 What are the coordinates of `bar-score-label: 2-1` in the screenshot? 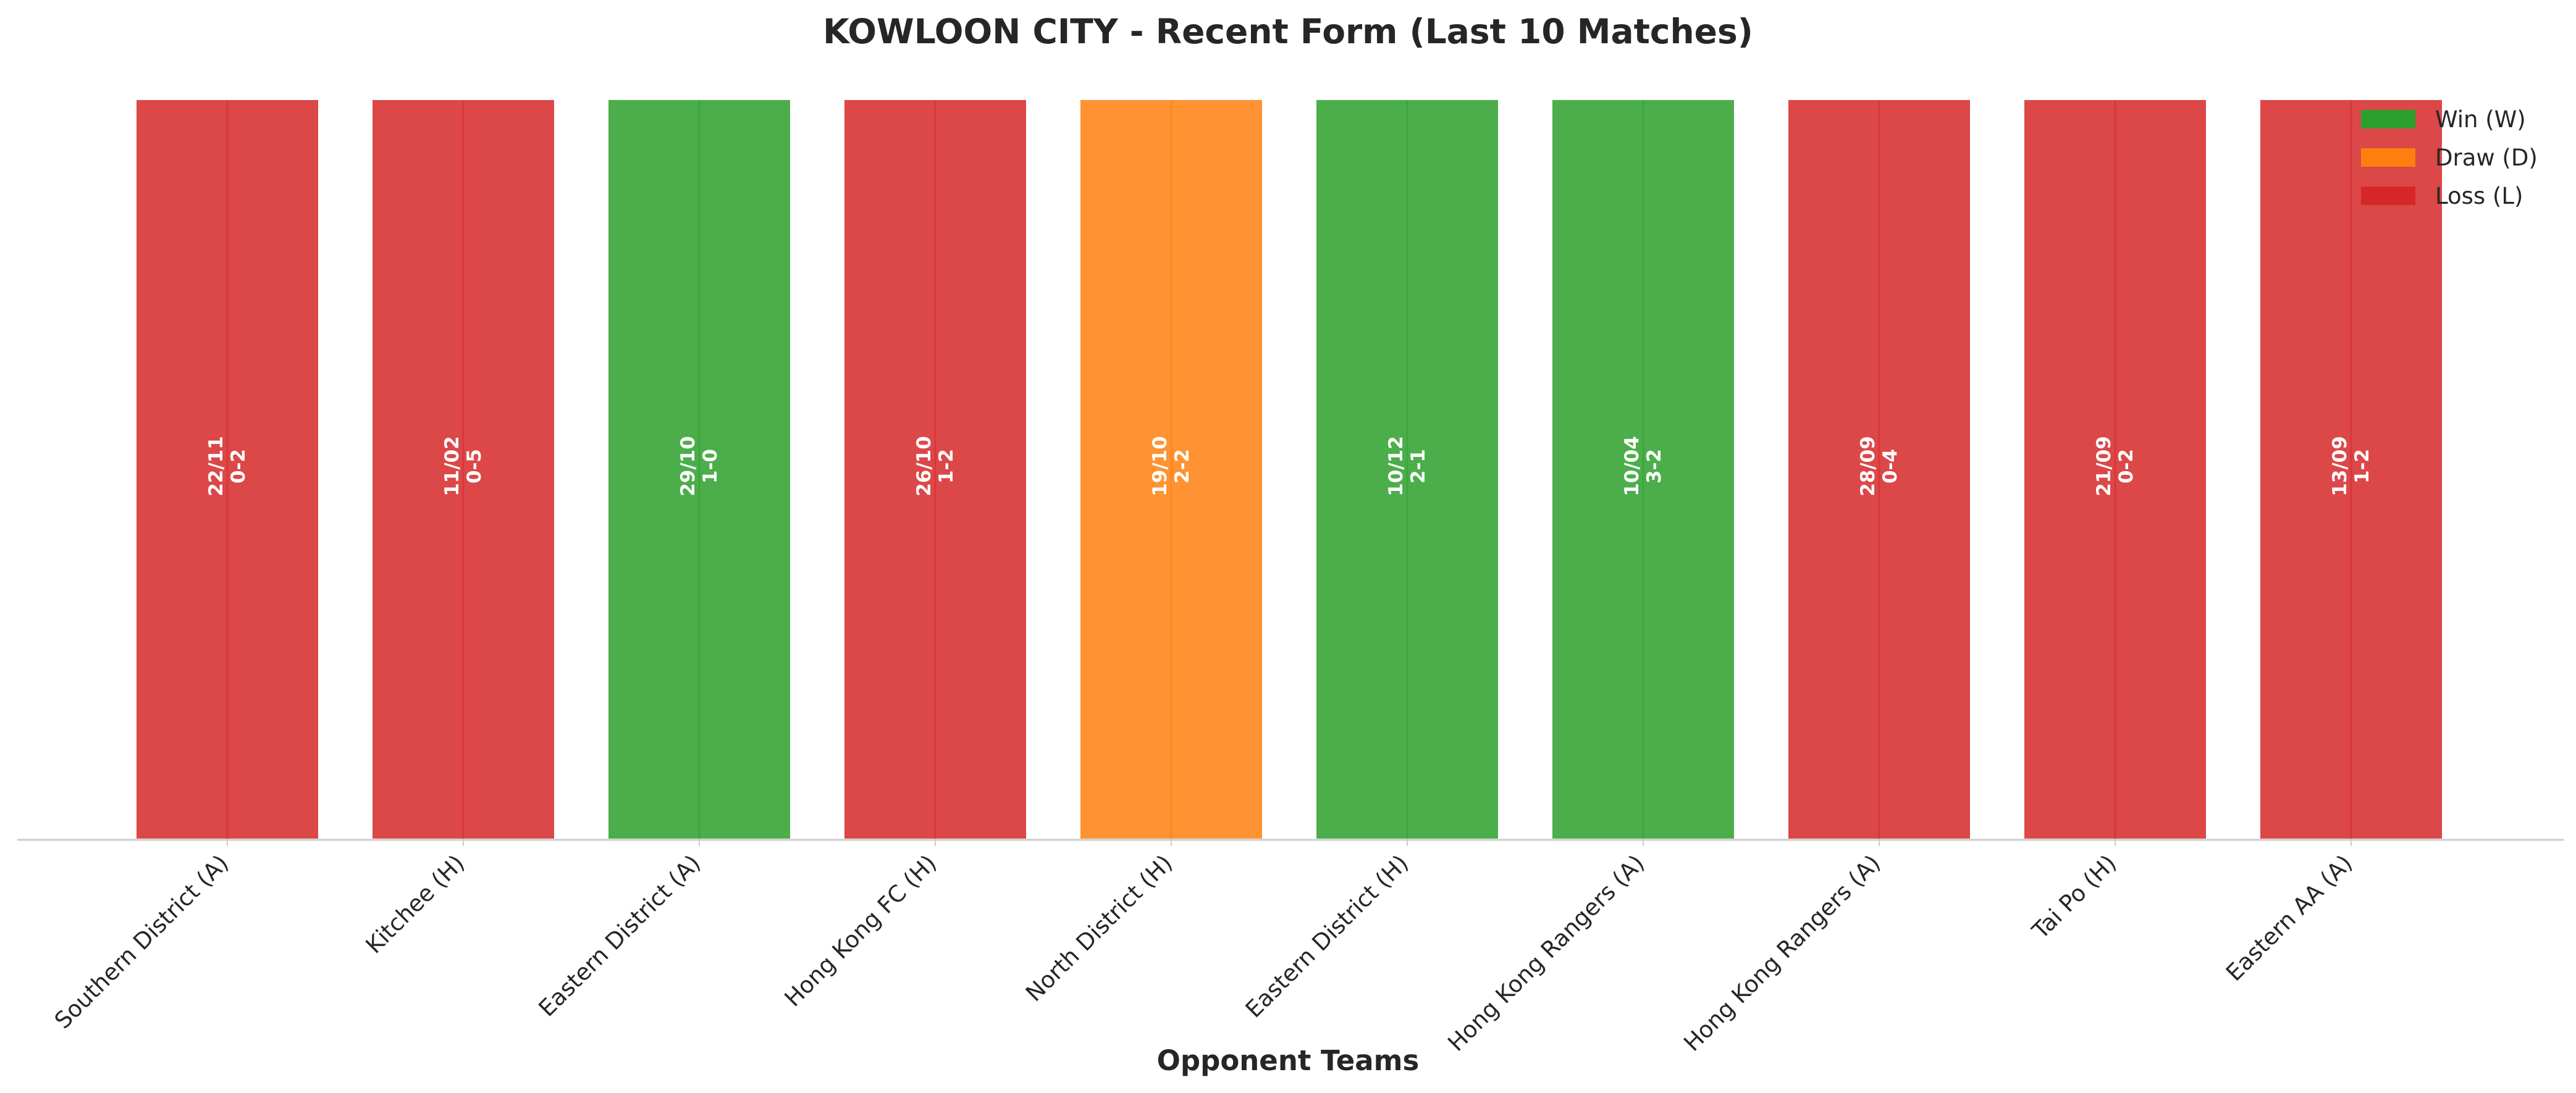 It's located at (1418, 466).